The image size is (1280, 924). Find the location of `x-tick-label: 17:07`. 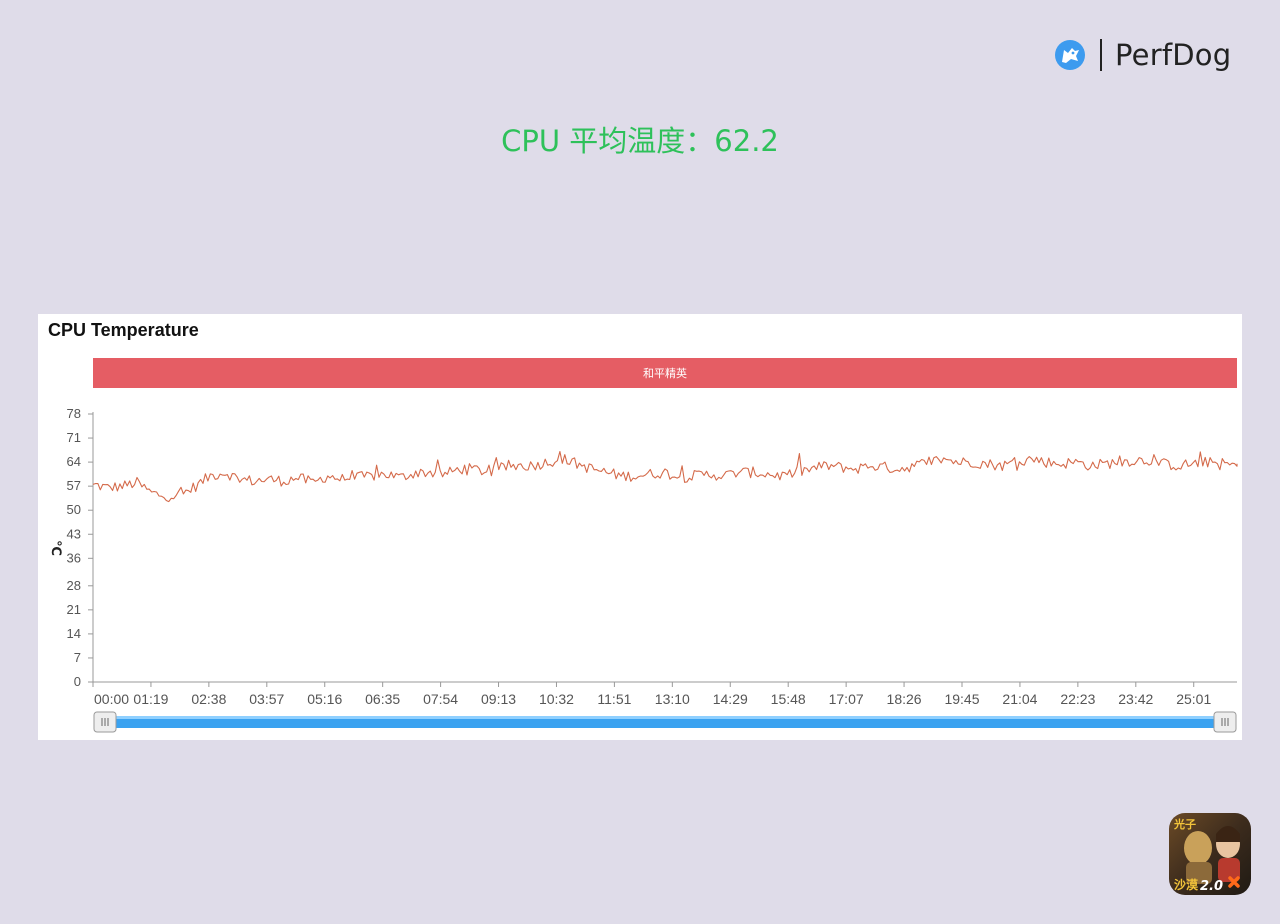

x-tick-label: 17:07 is located at coordinates (846, 699).